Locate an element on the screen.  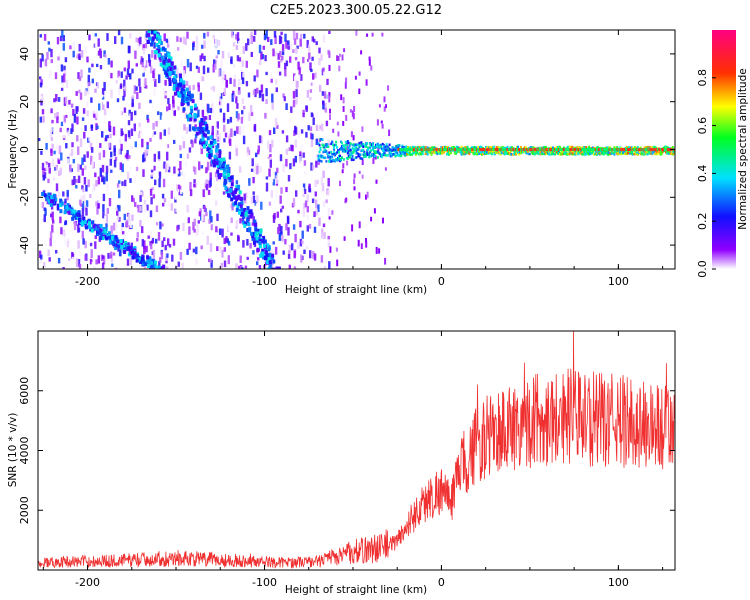
x-tick-label: -100 is located at coordinates (264, 281).